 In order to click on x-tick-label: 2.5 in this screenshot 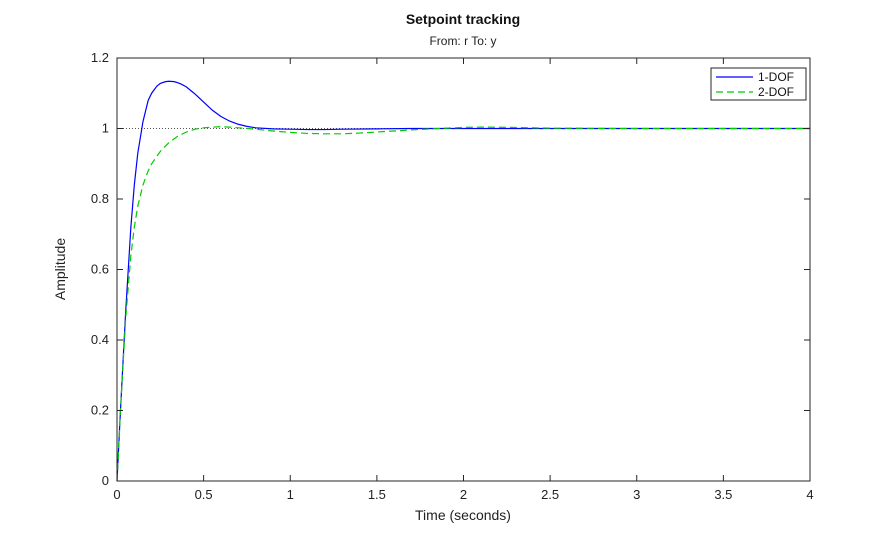, I will do `click(550, 494)`.